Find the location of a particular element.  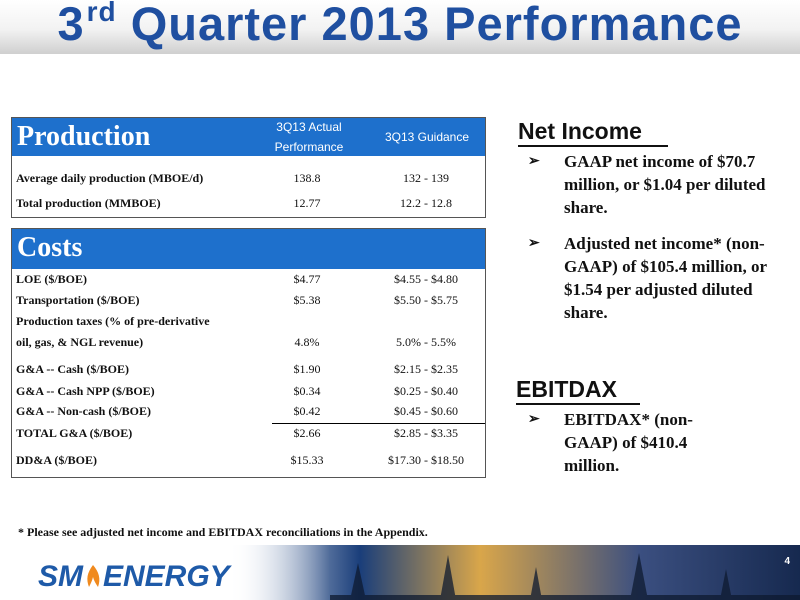

slide-title: 3rd Quarter 2013 Performance is located at coordinates (400, 25).